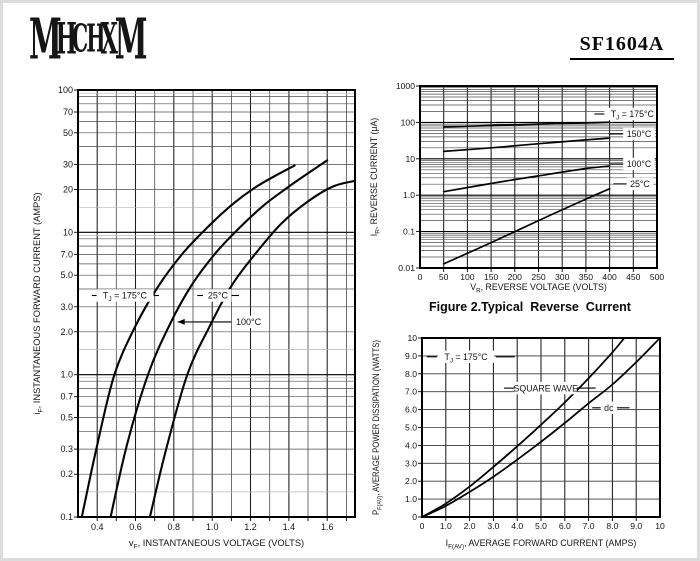 The width and height of the screenshot is (700, 561). Describe the element at coordinates (633, 277) in the screenshot. I see `svg-text: 450` at that location.